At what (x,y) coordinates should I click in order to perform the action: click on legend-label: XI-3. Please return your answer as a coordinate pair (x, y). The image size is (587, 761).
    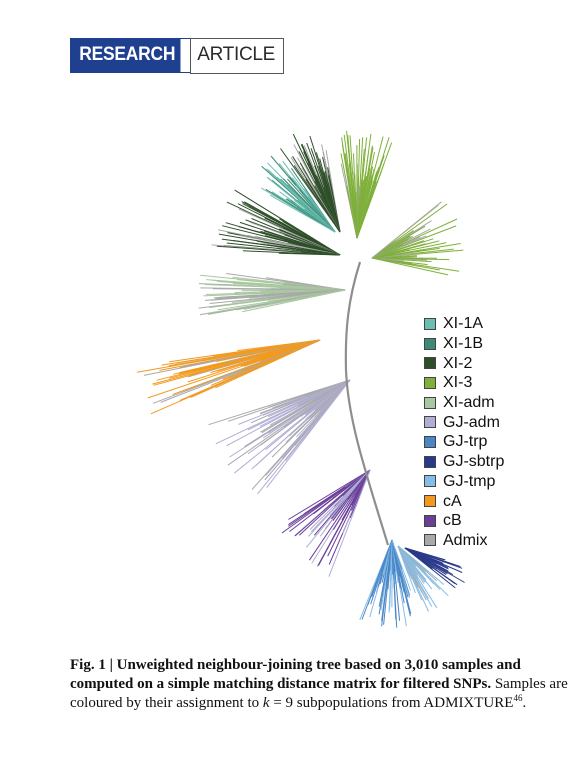
    Looking at the image, I should click on (458, 383).